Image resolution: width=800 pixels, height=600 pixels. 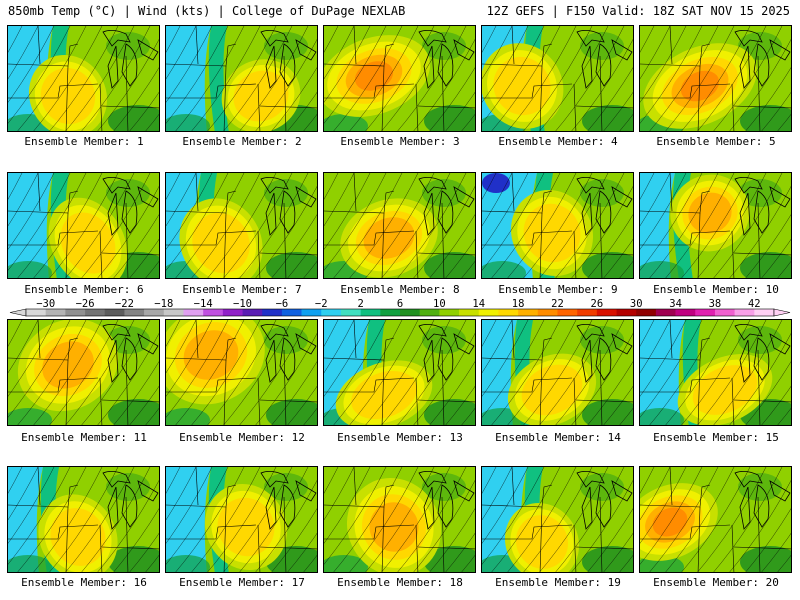 What do you see at coordinates (242, 141) in the screenshot?
I see `ensemble-member-label: Ensemble Member: 2` at bounding box center [242, 141].